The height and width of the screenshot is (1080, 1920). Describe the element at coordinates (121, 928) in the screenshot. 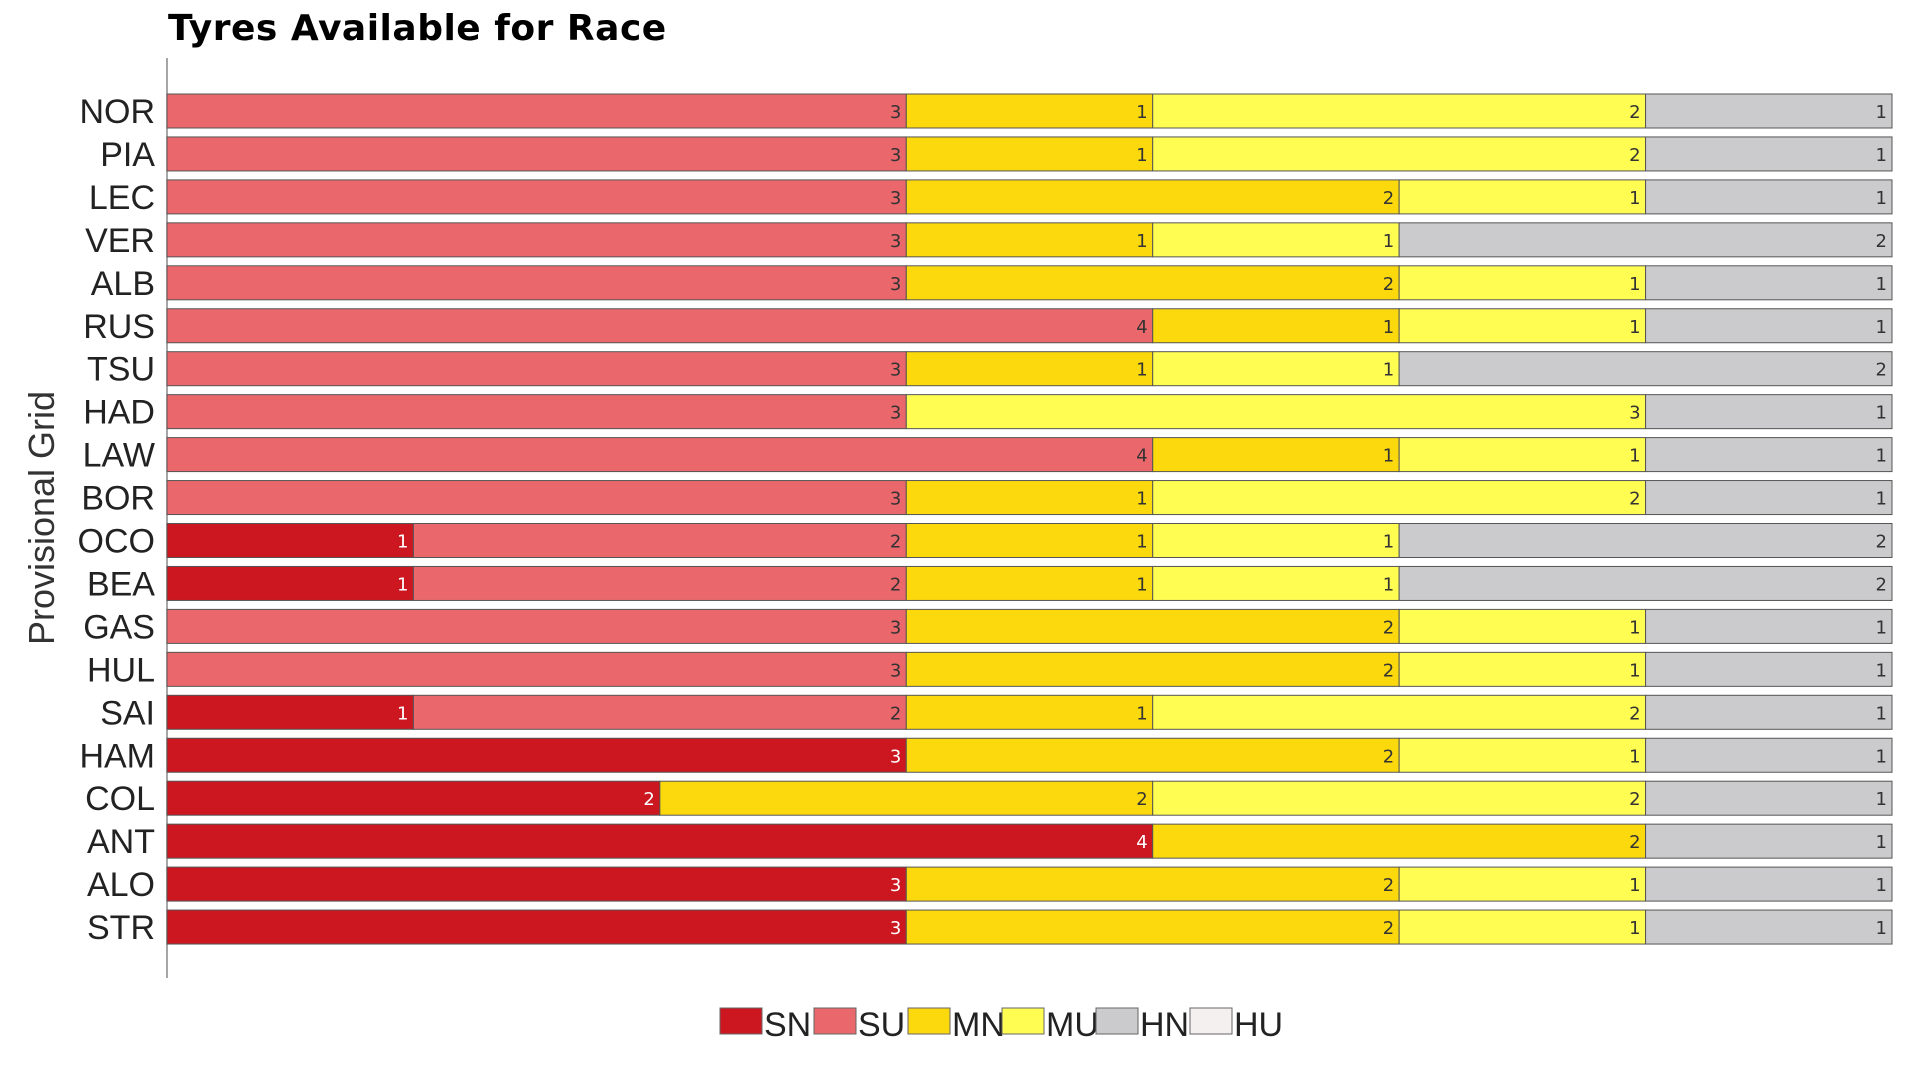

I see `y-tick-label: STR` at that location.